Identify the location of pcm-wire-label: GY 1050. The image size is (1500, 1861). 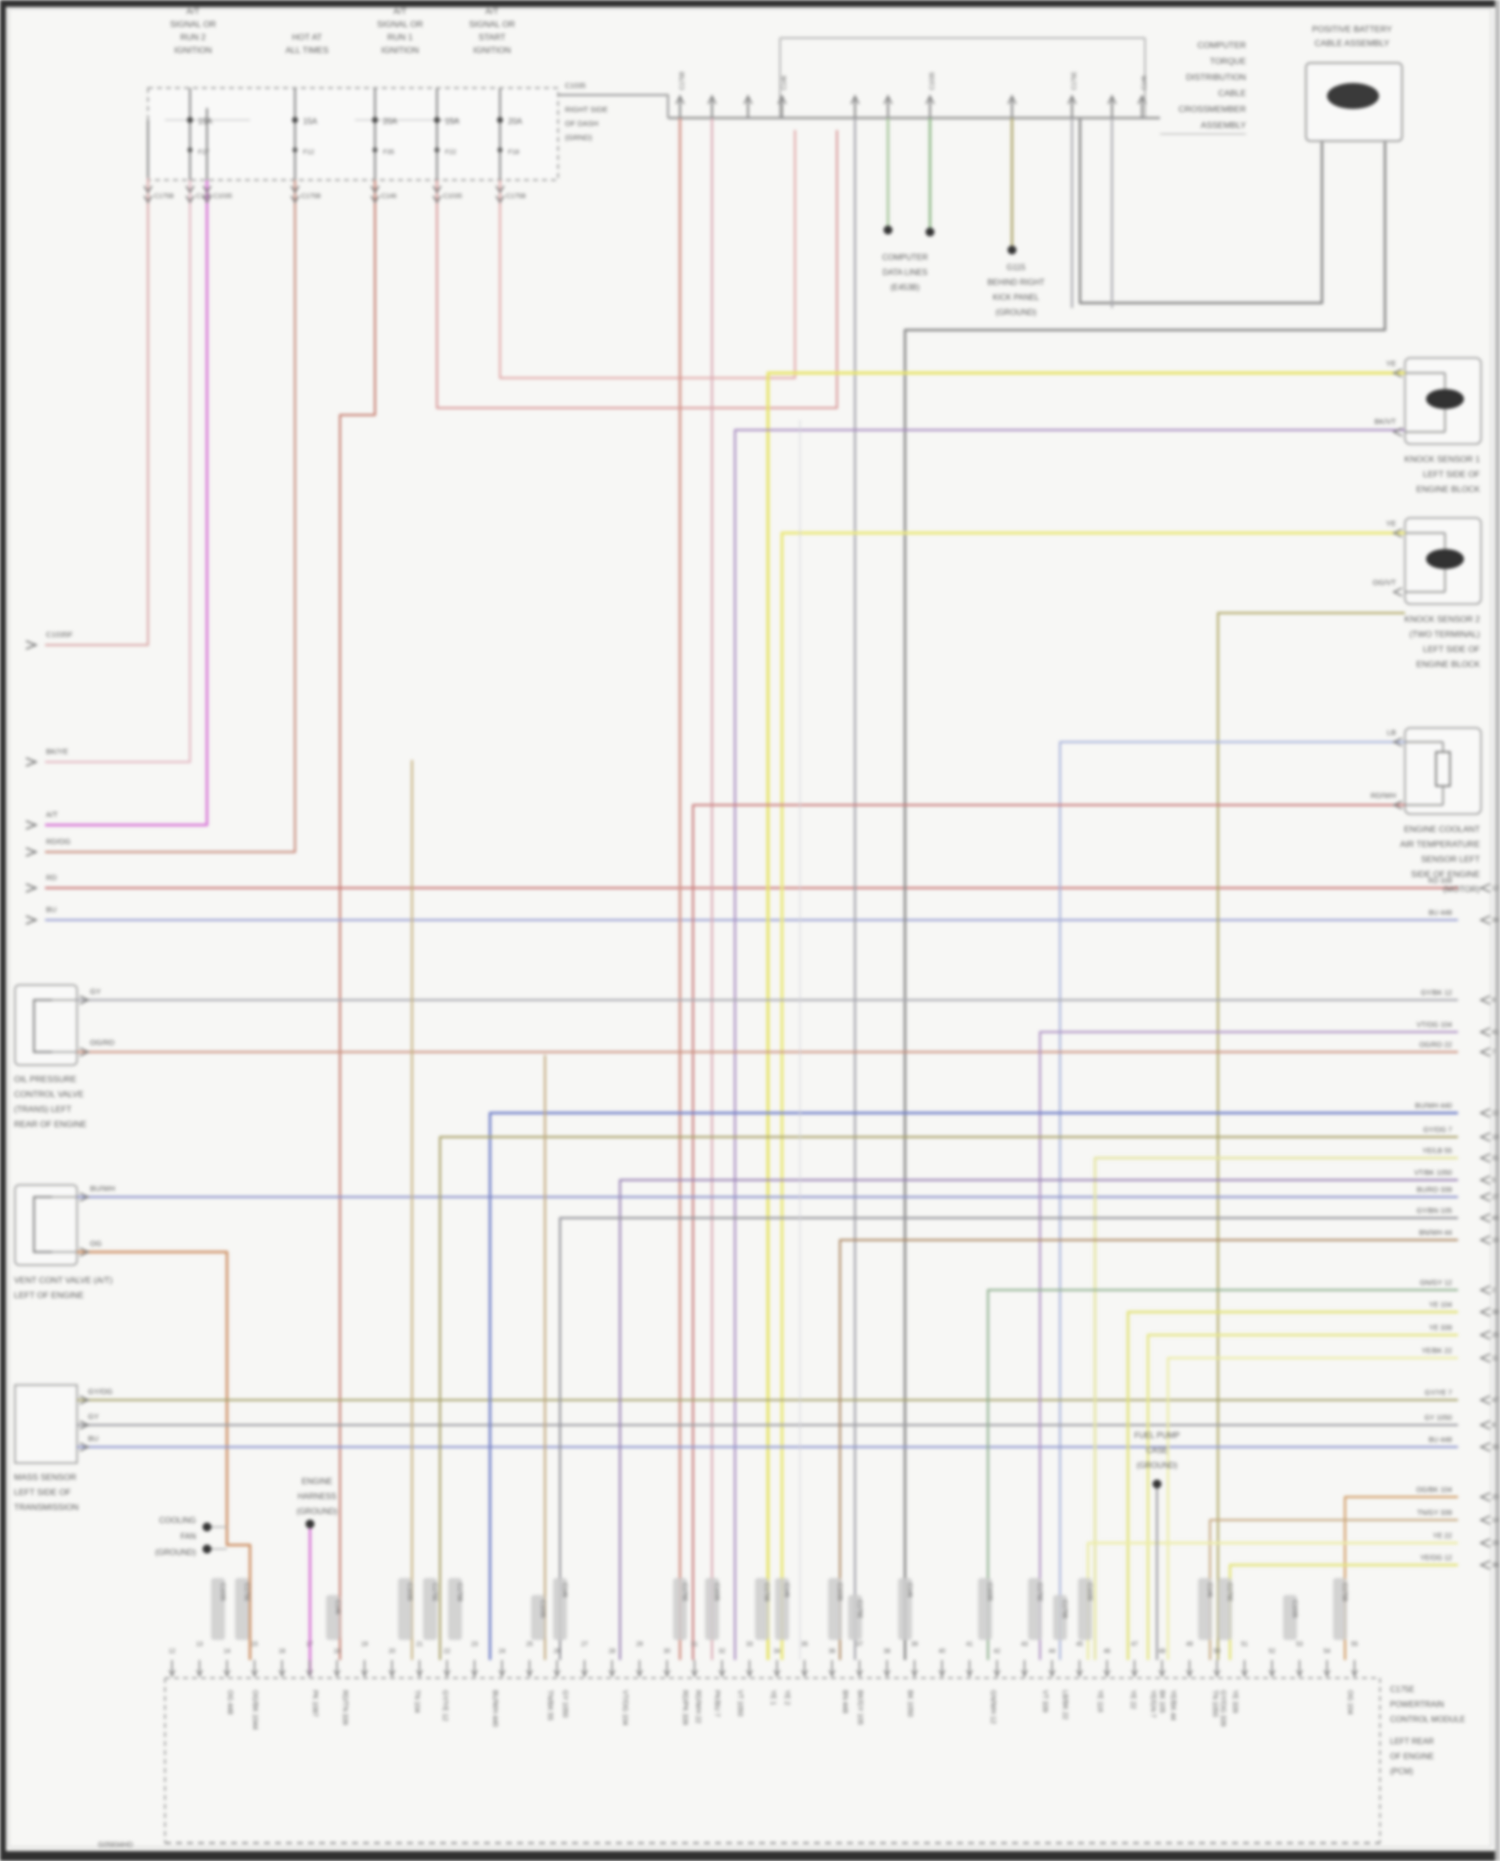
(564, 1704).